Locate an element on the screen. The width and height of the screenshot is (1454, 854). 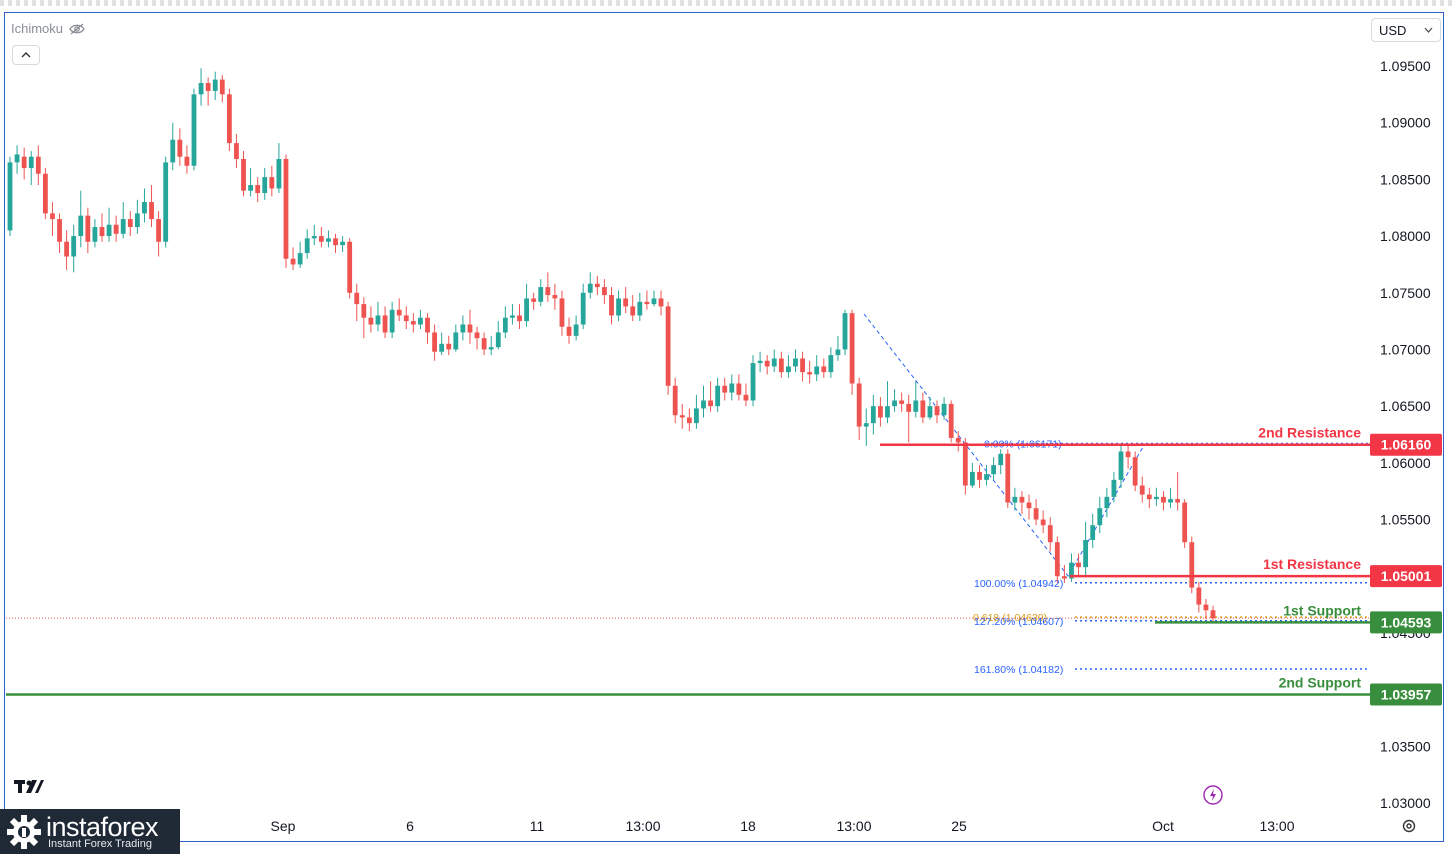
indicator-legend: Ichimoku is located at coordinates (48, 28).